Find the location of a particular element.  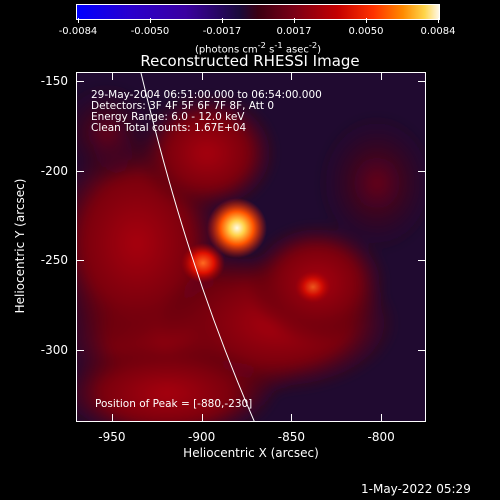

energy-range-text: Energy Range: 6.0 - 12.0 keV is located at coordinates (168, 117).